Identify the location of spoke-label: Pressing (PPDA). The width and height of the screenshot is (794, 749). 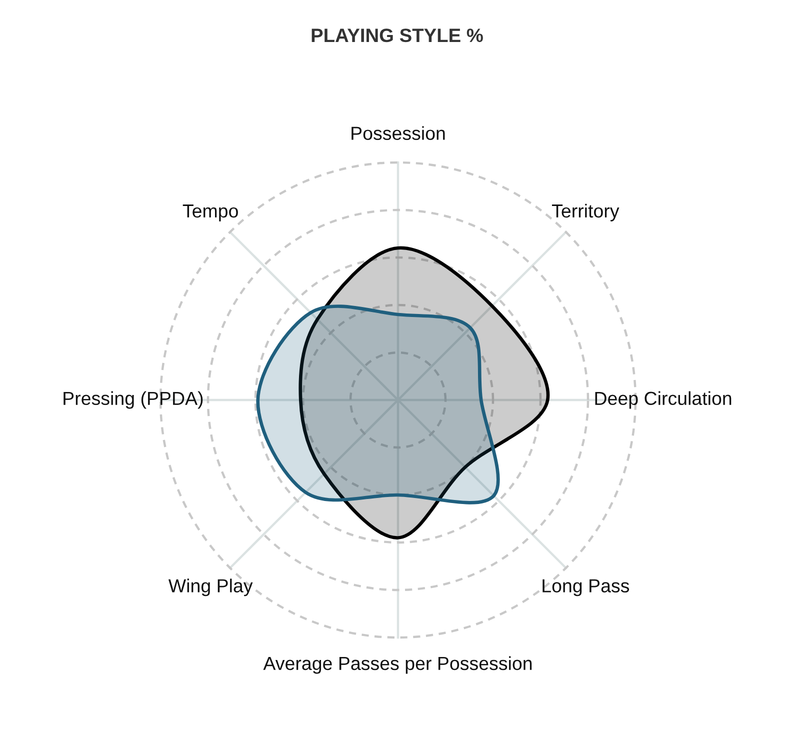
(133, 400).